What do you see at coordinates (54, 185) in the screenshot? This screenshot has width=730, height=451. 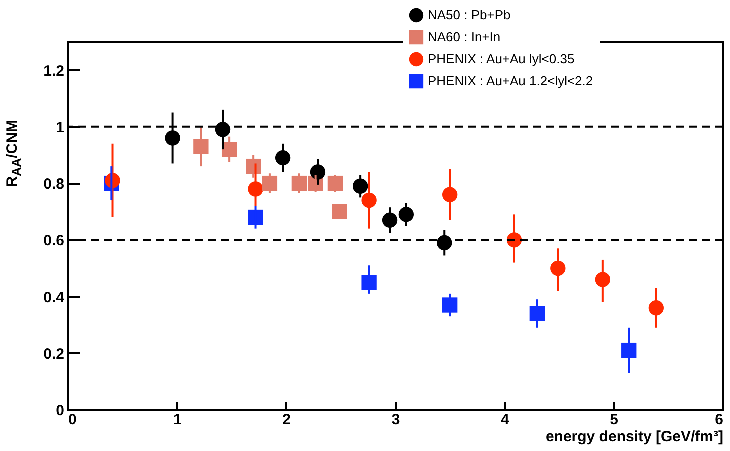 I see `y-tick-label: 0.8` at bounding box center [54, 185].